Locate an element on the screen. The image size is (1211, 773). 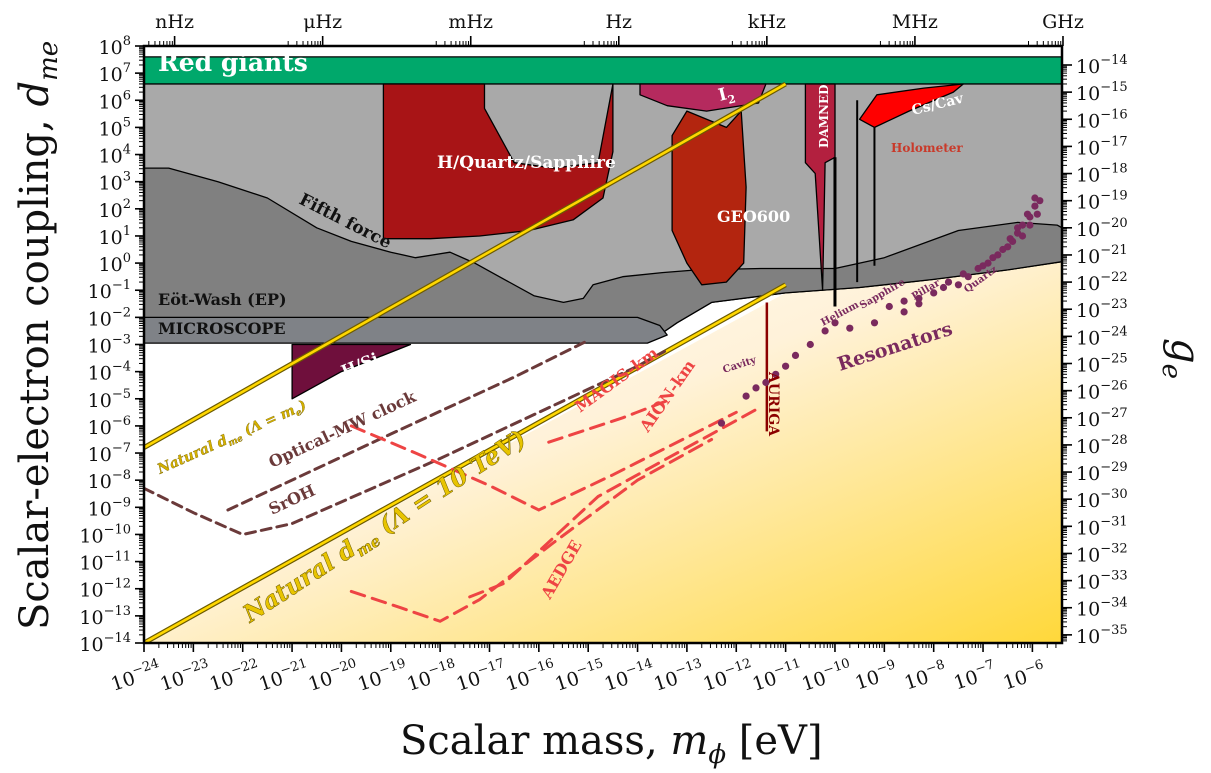
freq-tick-label: nHz is located at coordinates (174, 22).